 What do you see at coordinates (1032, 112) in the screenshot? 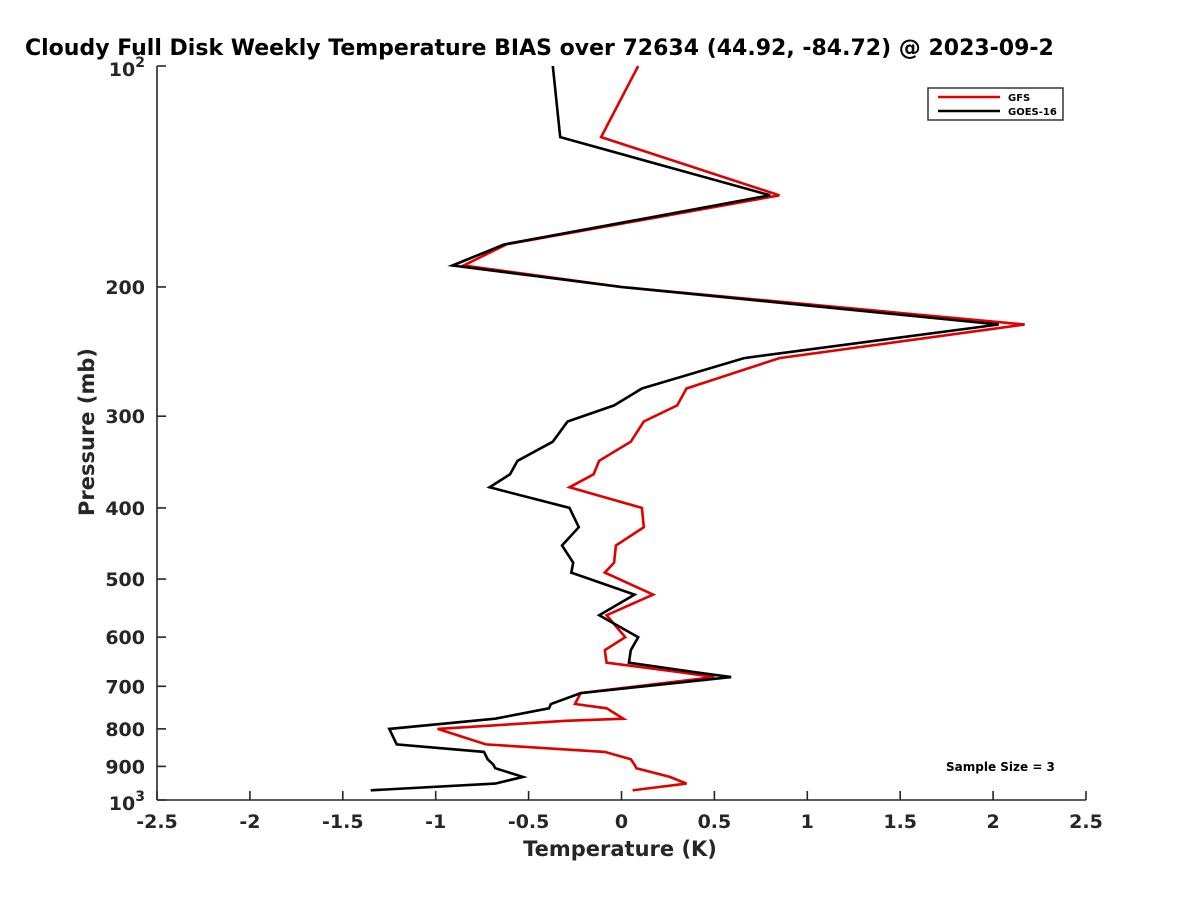
I see `legend-label: GOES-16` at bounding box center [1032, 112].